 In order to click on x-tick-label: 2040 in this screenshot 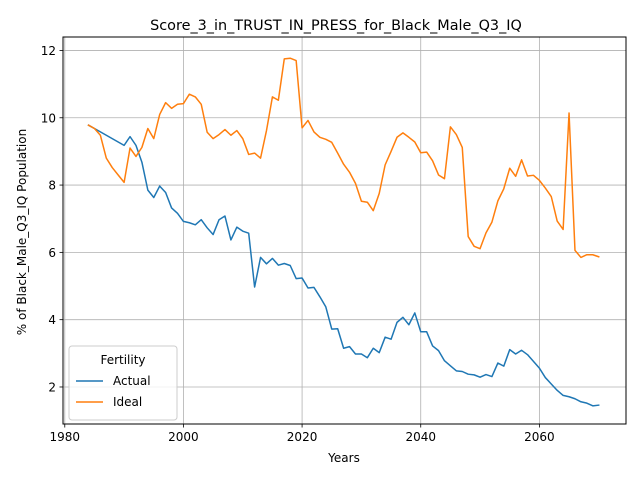, I will do `click(420, 437)`.